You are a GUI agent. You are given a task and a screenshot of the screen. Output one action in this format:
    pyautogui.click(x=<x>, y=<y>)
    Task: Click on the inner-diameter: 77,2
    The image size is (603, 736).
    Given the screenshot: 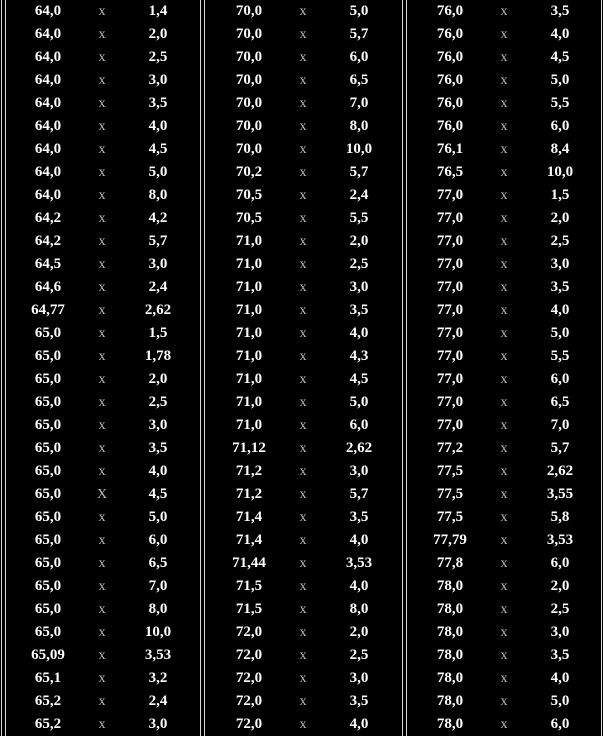 What is the action you would take?
    pyautogui.click(x=450, y=448)
    